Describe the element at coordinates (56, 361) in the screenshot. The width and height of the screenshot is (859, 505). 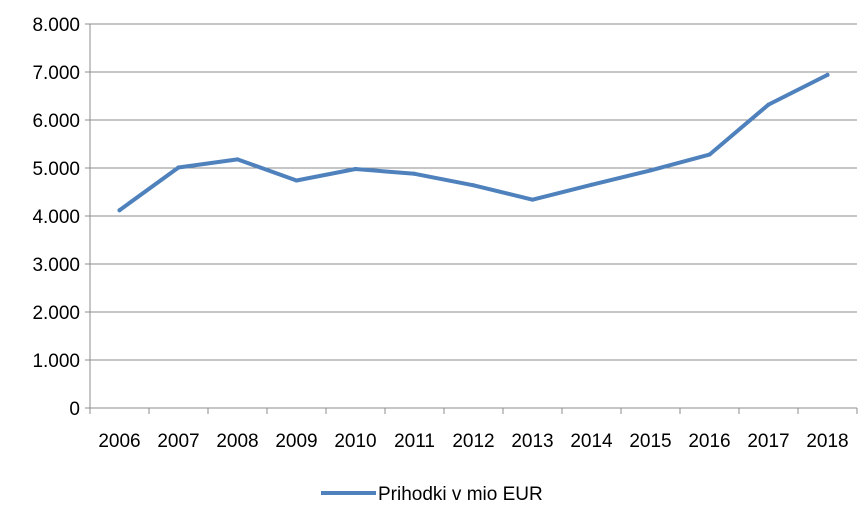
I see `y-tick-label: 1.000` at that location.